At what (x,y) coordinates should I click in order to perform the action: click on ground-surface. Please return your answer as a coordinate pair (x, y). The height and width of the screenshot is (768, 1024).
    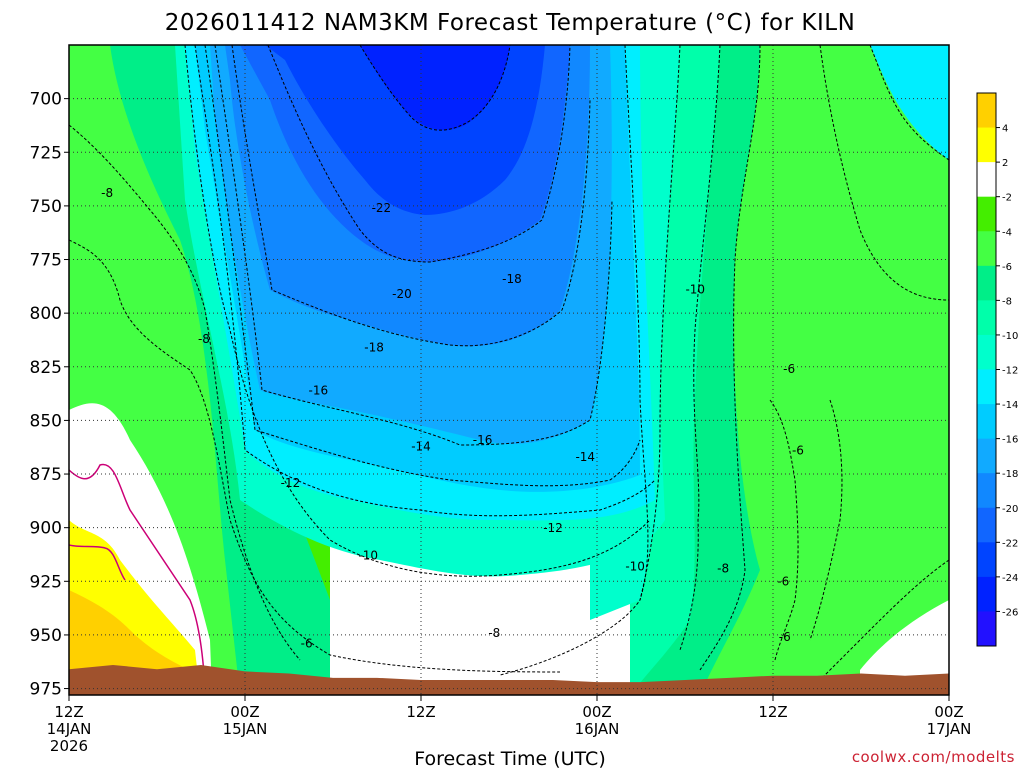
    Looking at the image, I should click on (509, 679).